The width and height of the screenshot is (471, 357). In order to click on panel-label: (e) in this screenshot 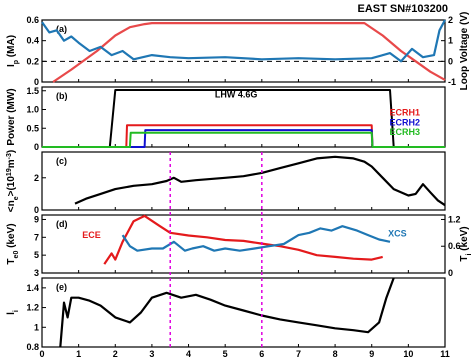, I will do `click(61, 287)`.